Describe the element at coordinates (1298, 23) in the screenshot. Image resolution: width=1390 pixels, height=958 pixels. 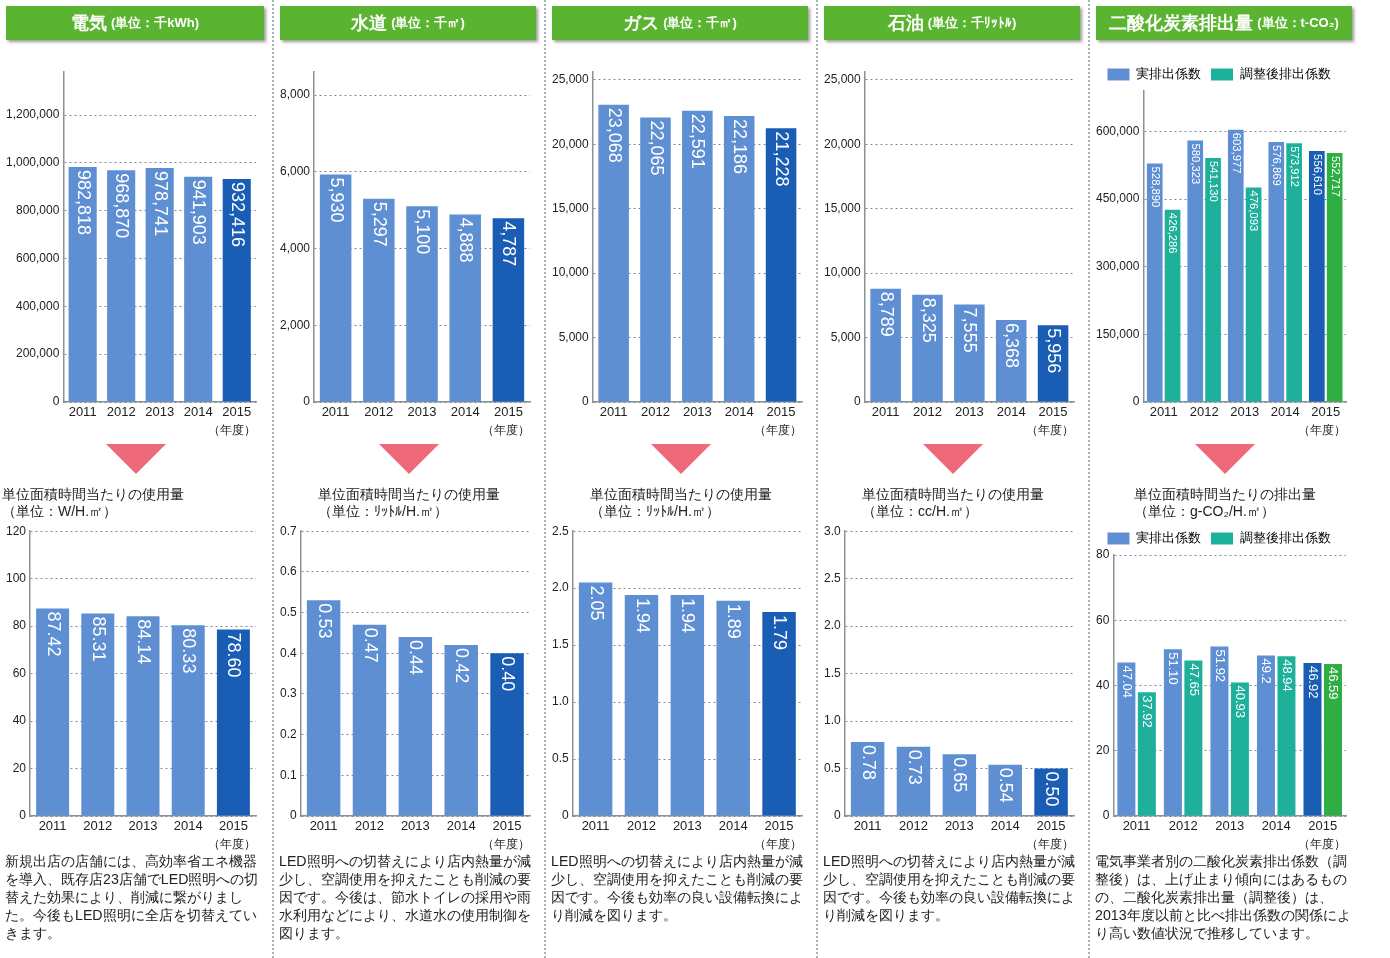
I see `chart-subtitle: (単位：t-CO₂)` at that location.